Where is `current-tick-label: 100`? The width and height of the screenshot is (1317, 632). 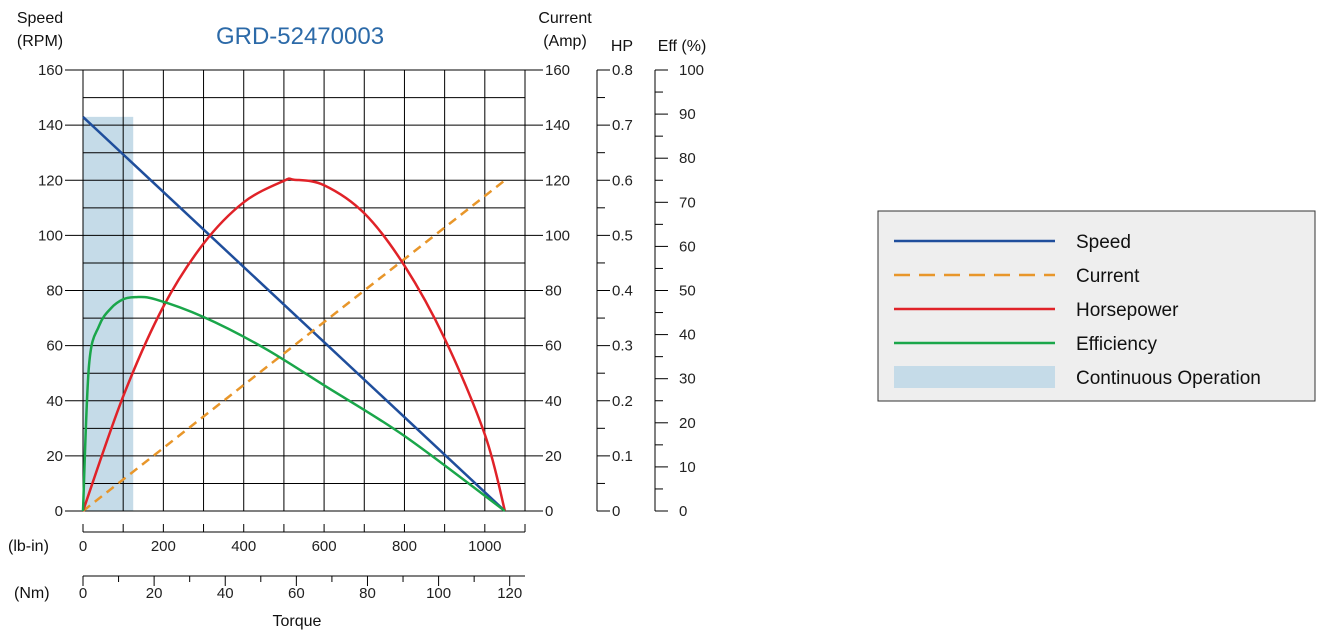
current-tick-label: 100 is located at coordinates (557, 235).